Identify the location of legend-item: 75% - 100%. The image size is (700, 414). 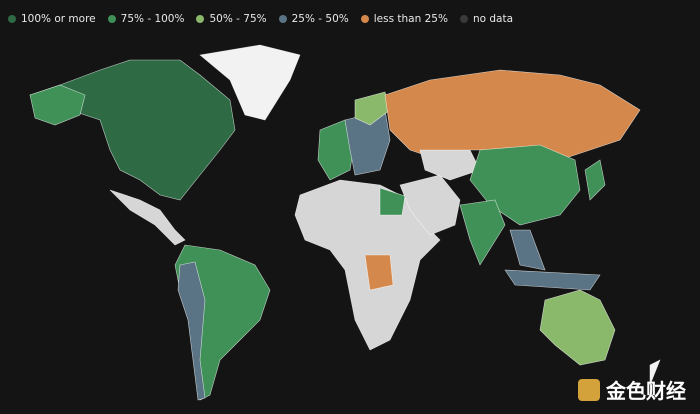
(146, 19).